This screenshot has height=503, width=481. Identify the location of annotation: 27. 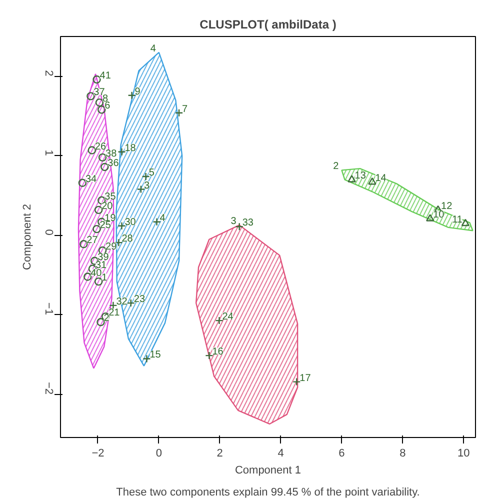
(92, 240).